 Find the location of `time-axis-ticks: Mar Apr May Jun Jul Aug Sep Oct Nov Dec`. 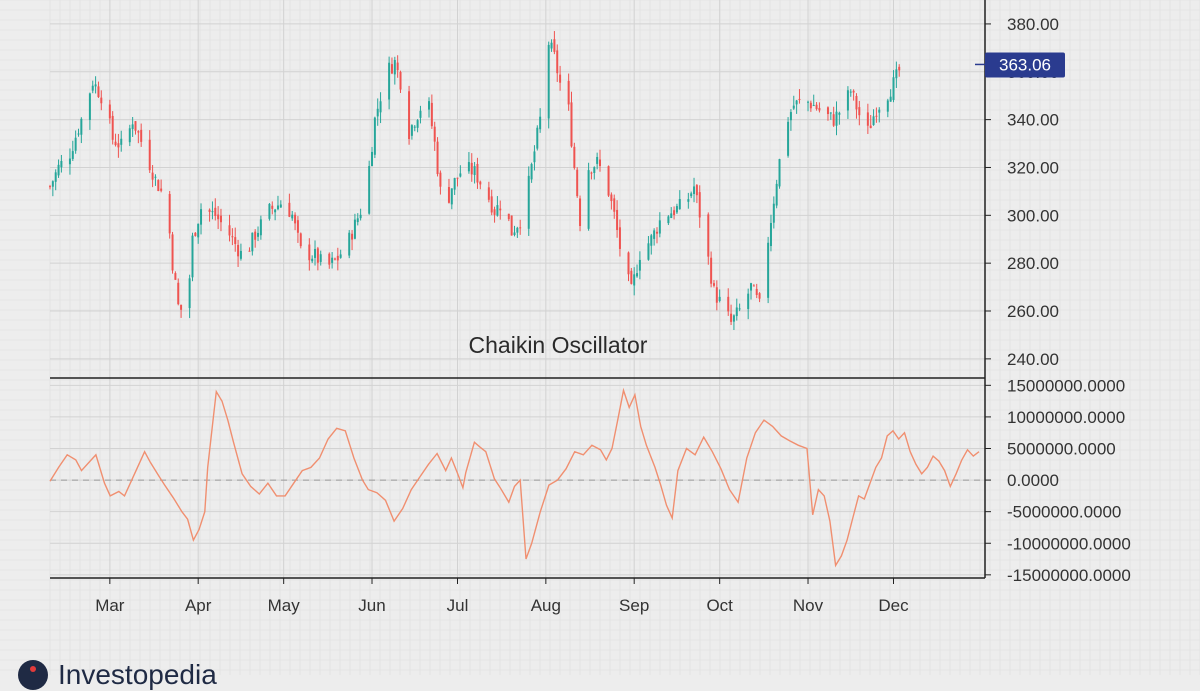

time-axis-ticks: Mar Apr May Jun Jul Aug Sep Oct Nov Dec is located at coordinates (502, 596).